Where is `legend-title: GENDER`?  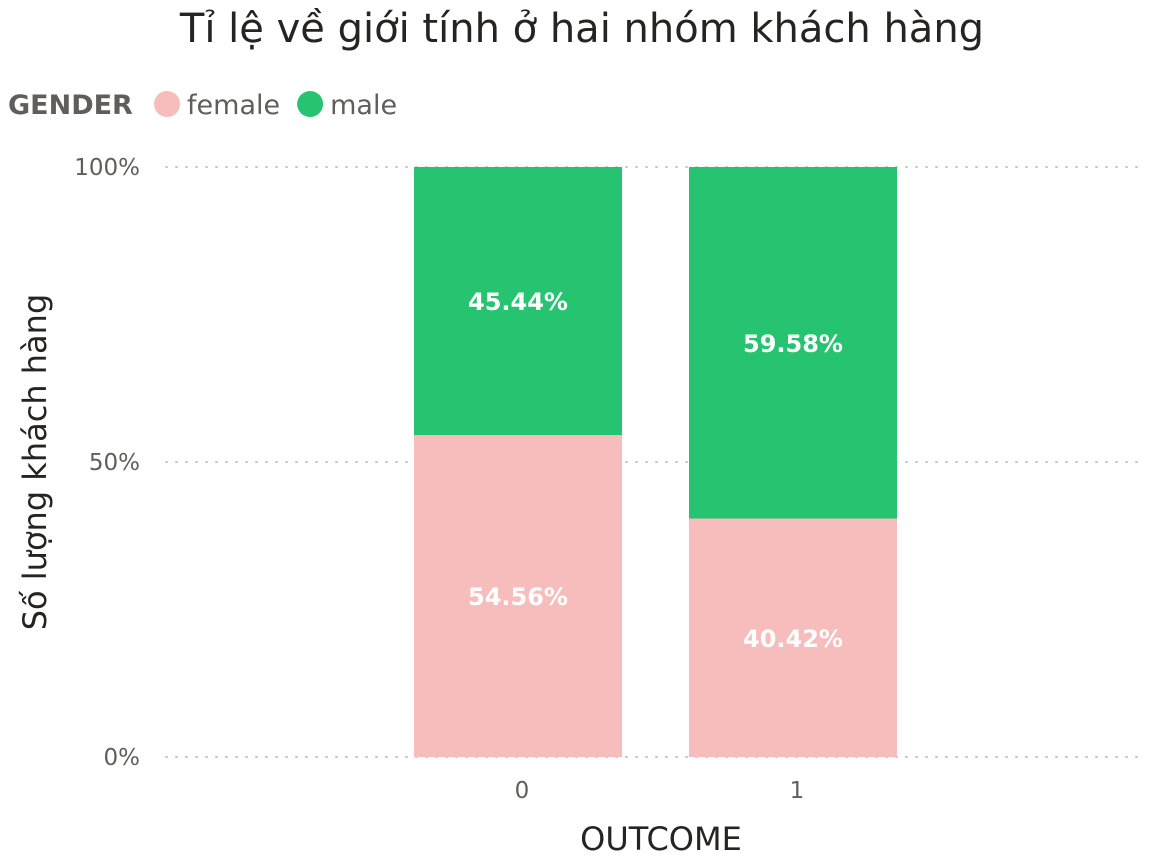 legend-title: GENDER is located at coordinates (70, 105).